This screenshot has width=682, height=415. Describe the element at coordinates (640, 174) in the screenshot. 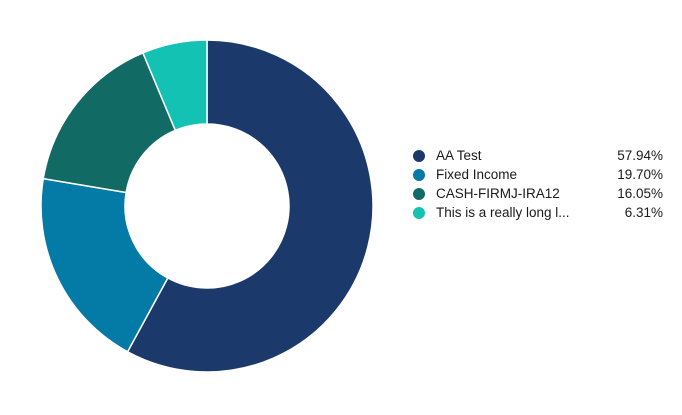

I see `legend-value: 19.70%` at that location.